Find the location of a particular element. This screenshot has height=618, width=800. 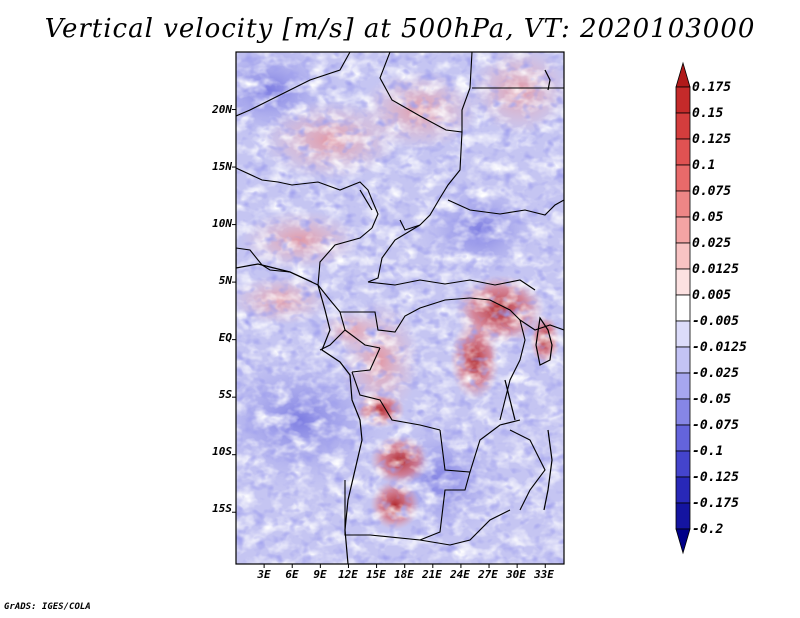

lon-label-21e: 21E is located at coordinates (432, 574).